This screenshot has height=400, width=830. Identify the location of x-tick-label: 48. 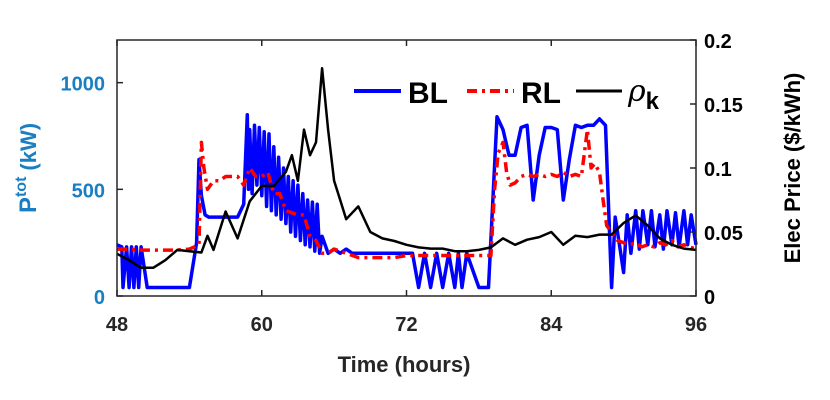
(117, 325).